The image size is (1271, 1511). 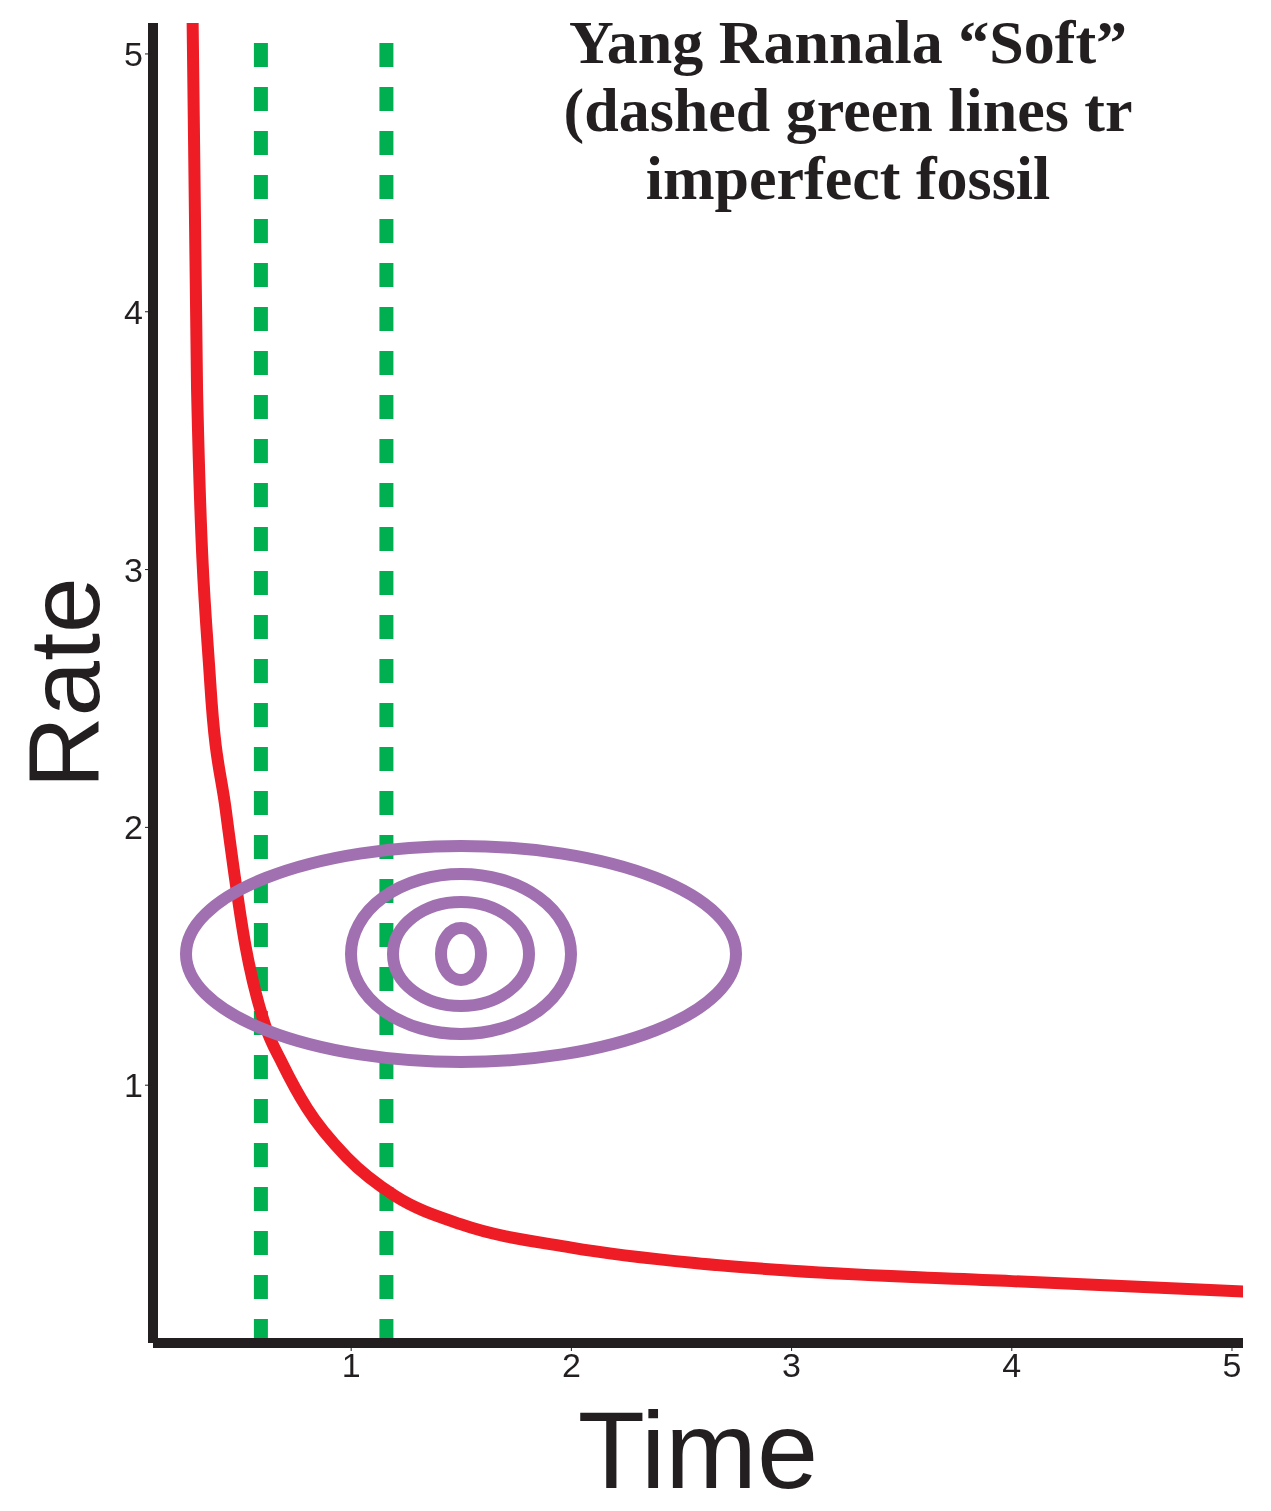 What do you see at coordinates (1012, 1365) in the screenshot?
I see `x-tick-label: 4` at bounding box center [1012, 1365].